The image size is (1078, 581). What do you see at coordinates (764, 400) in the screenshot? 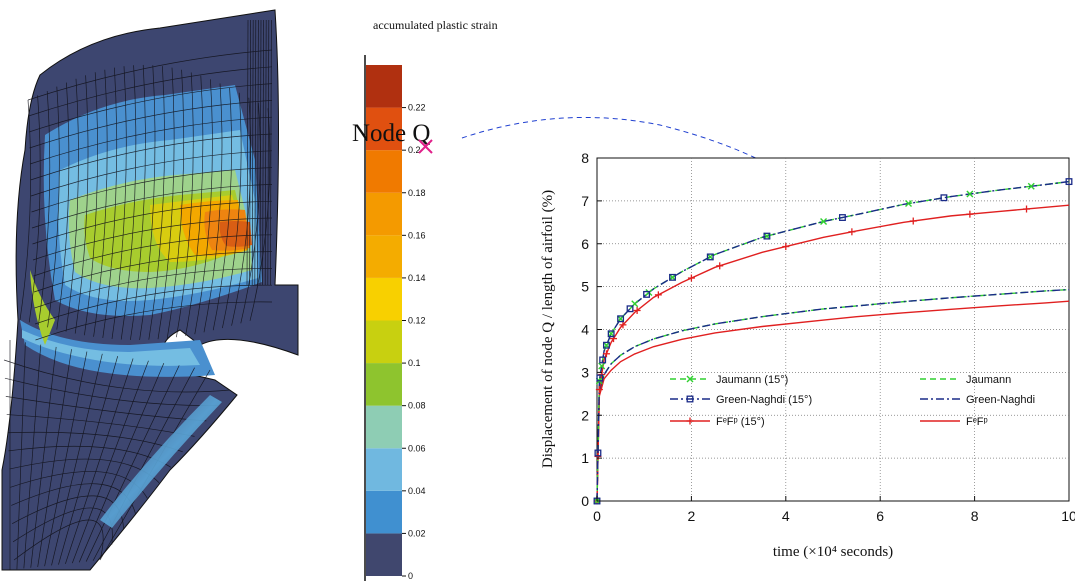
I see `legend-label: Green-Naghdi (15°)` at bounding box center [764, 400].